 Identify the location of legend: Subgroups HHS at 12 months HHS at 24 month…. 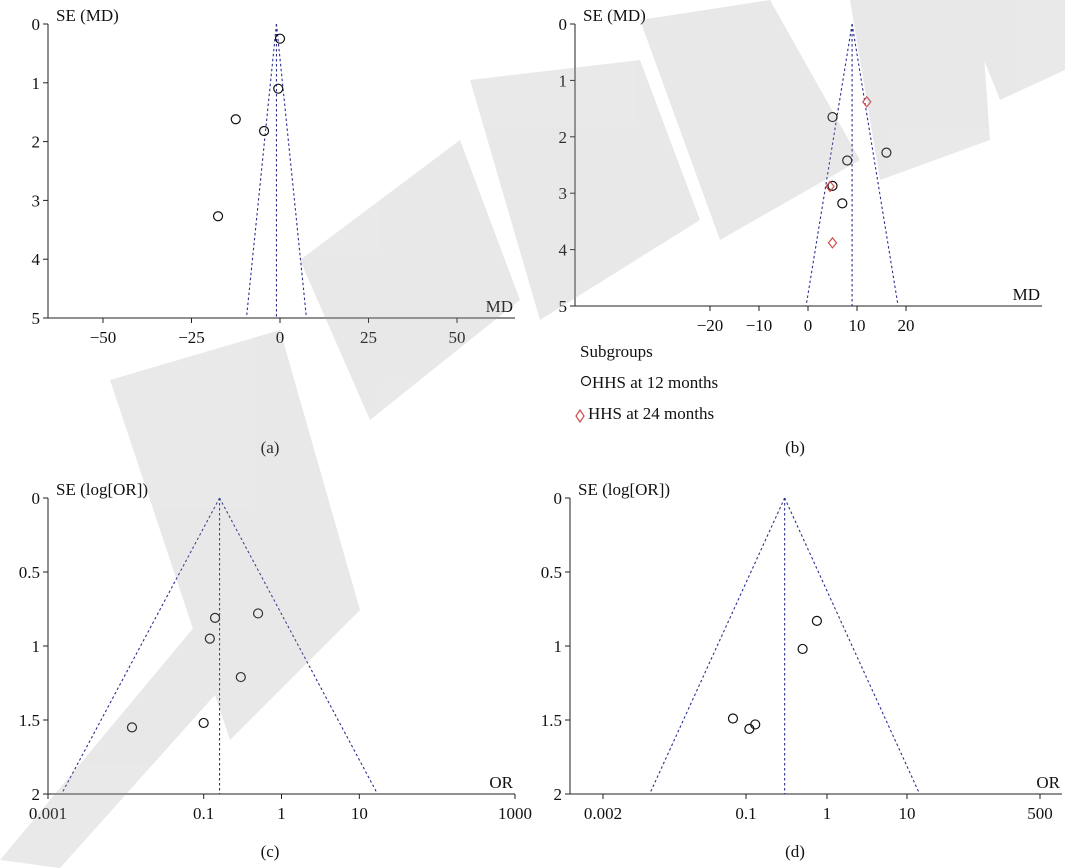
(646, 383).